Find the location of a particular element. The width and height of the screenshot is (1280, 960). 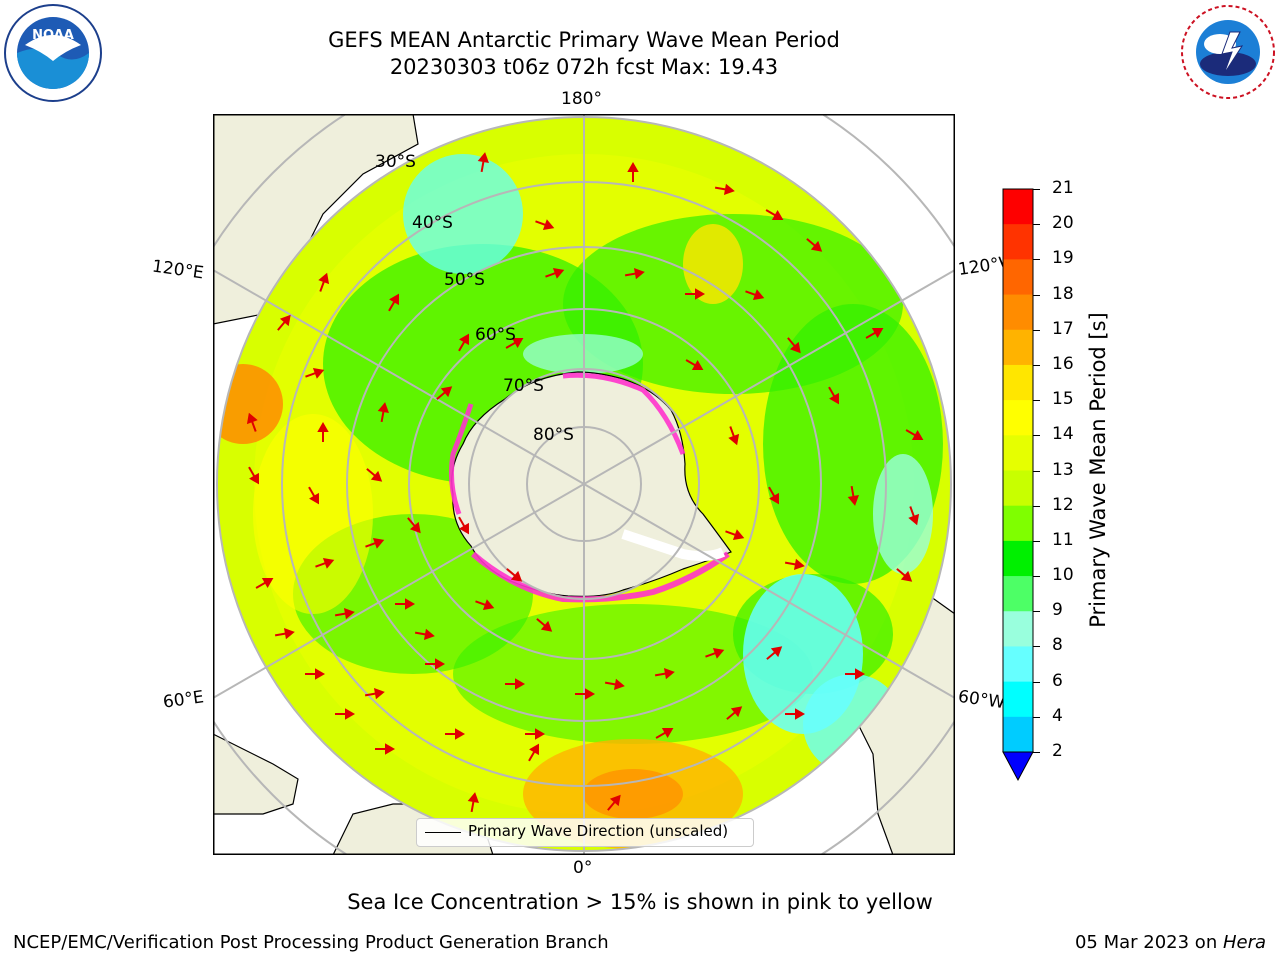

colorbar-tick-label: 10 is located at coordinates (1063, 575).